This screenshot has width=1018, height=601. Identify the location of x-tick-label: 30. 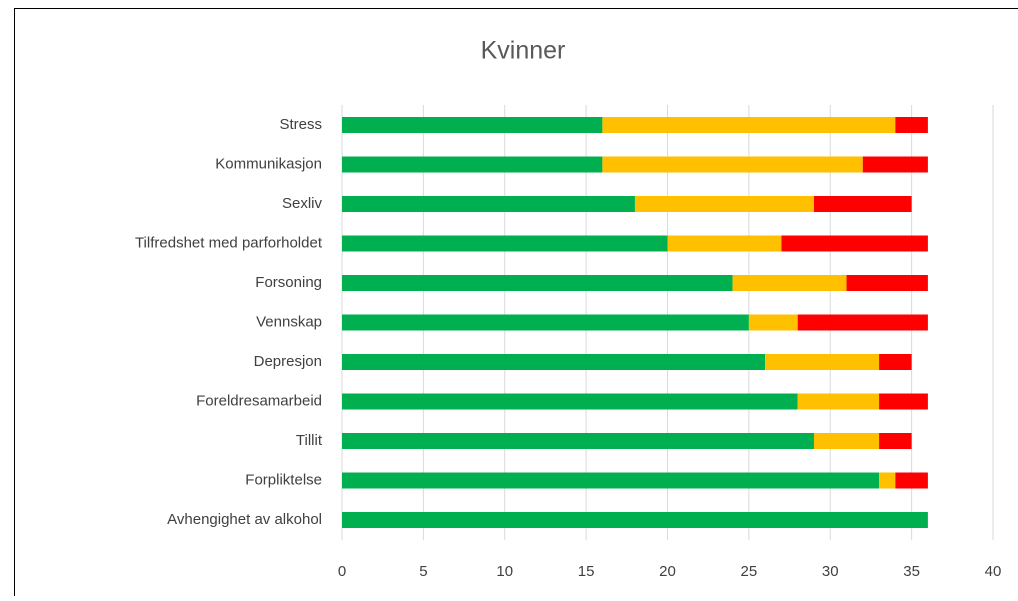
(830, 571).